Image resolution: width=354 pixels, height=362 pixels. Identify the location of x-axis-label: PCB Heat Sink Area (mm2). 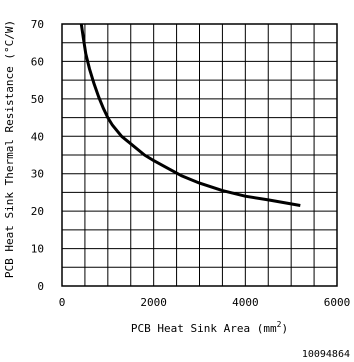
(209, 327).